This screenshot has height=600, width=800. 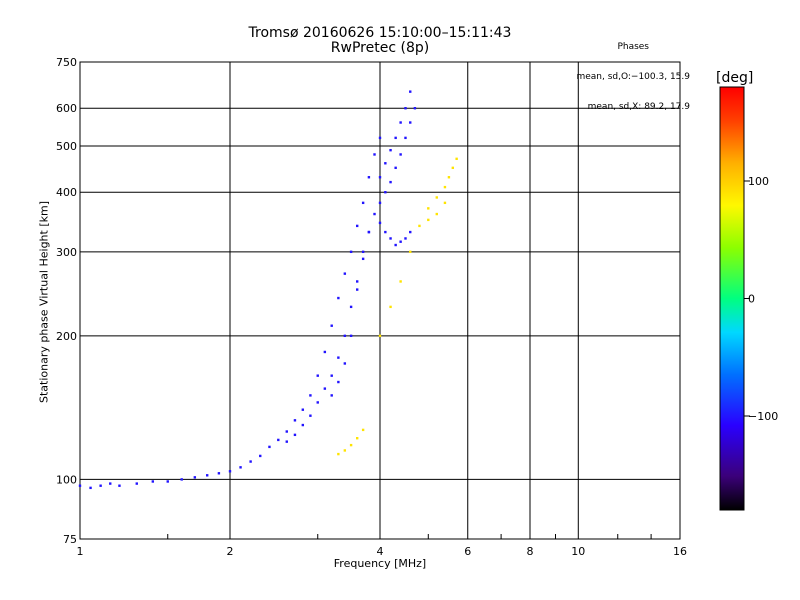 What do you see at coordinates (530, 551) in the screenshot?
I see `x-tick-label: 8` at bounding box center [530, 551].